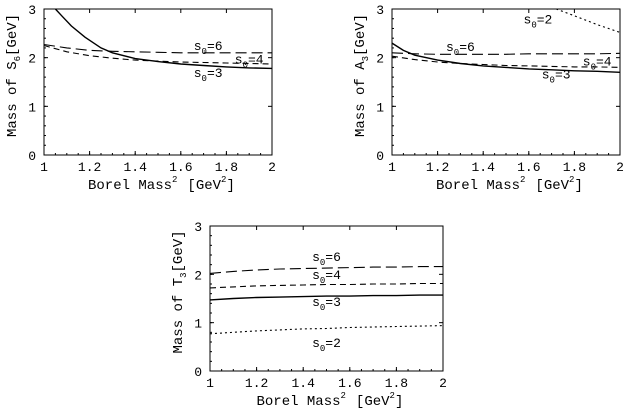 Image resolution: width=627 pixels, height=410 pixels. I want to click on plot-frame, so click(506, 82).